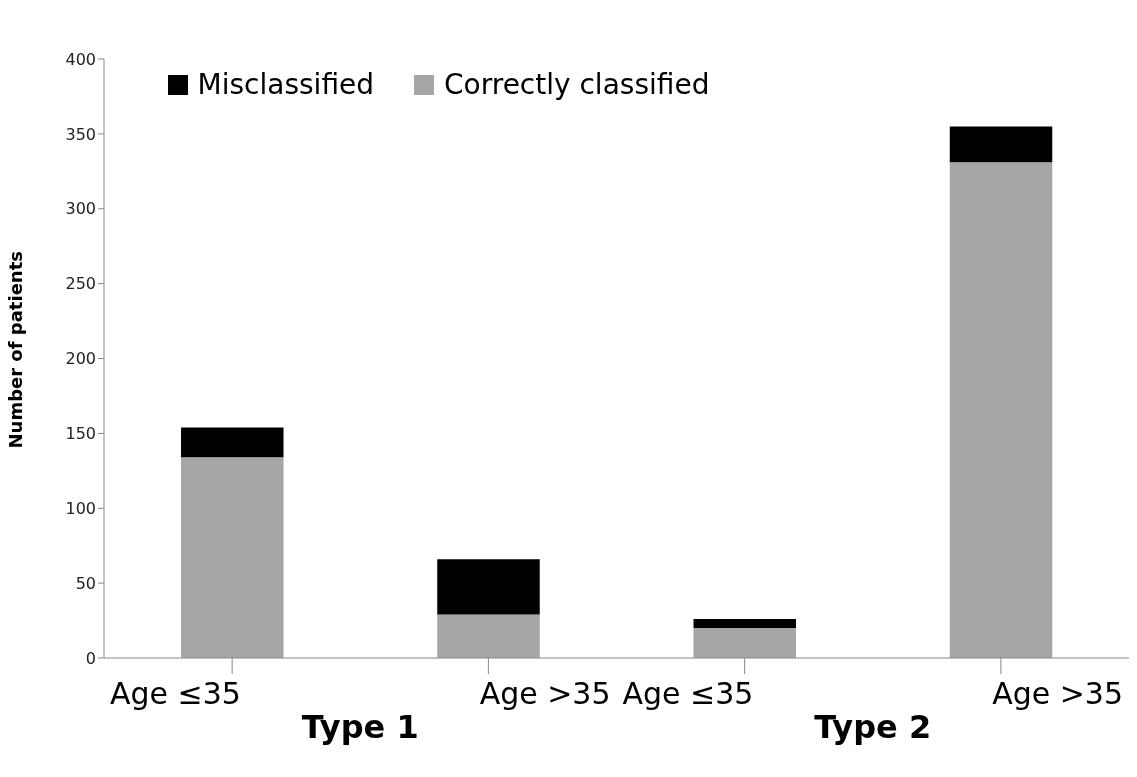 Image resolution: width=1137 pixels, height=777 pixels. Describe the element at coordinates (360, 727) in the screenshot. I see `text: Type 1` at that location.